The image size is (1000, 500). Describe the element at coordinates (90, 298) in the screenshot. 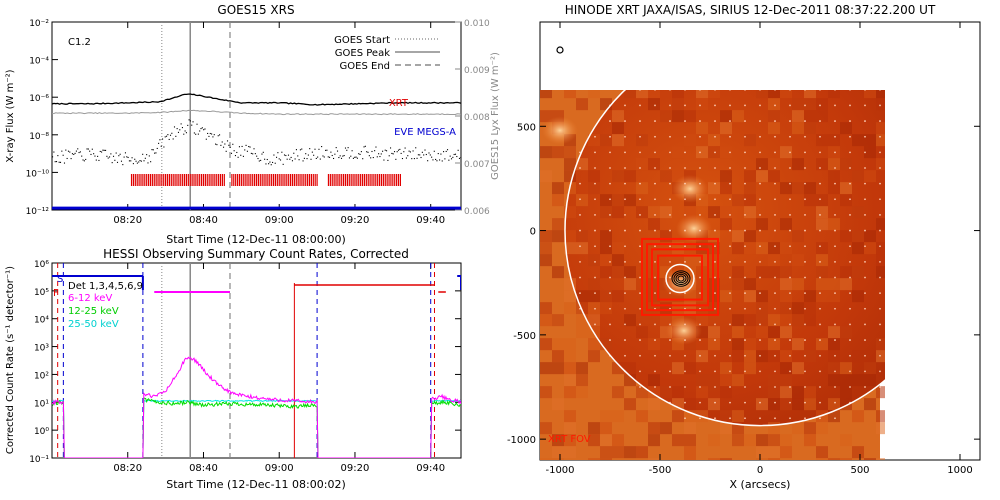

I see `hessi-legend-6-12: 6-12 keV` at that location.